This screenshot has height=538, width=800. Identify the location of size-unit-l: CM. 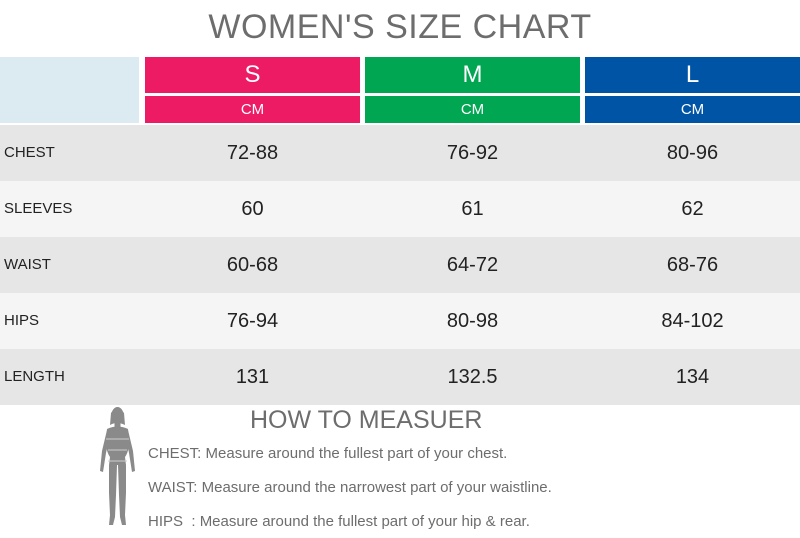
(692, 109).